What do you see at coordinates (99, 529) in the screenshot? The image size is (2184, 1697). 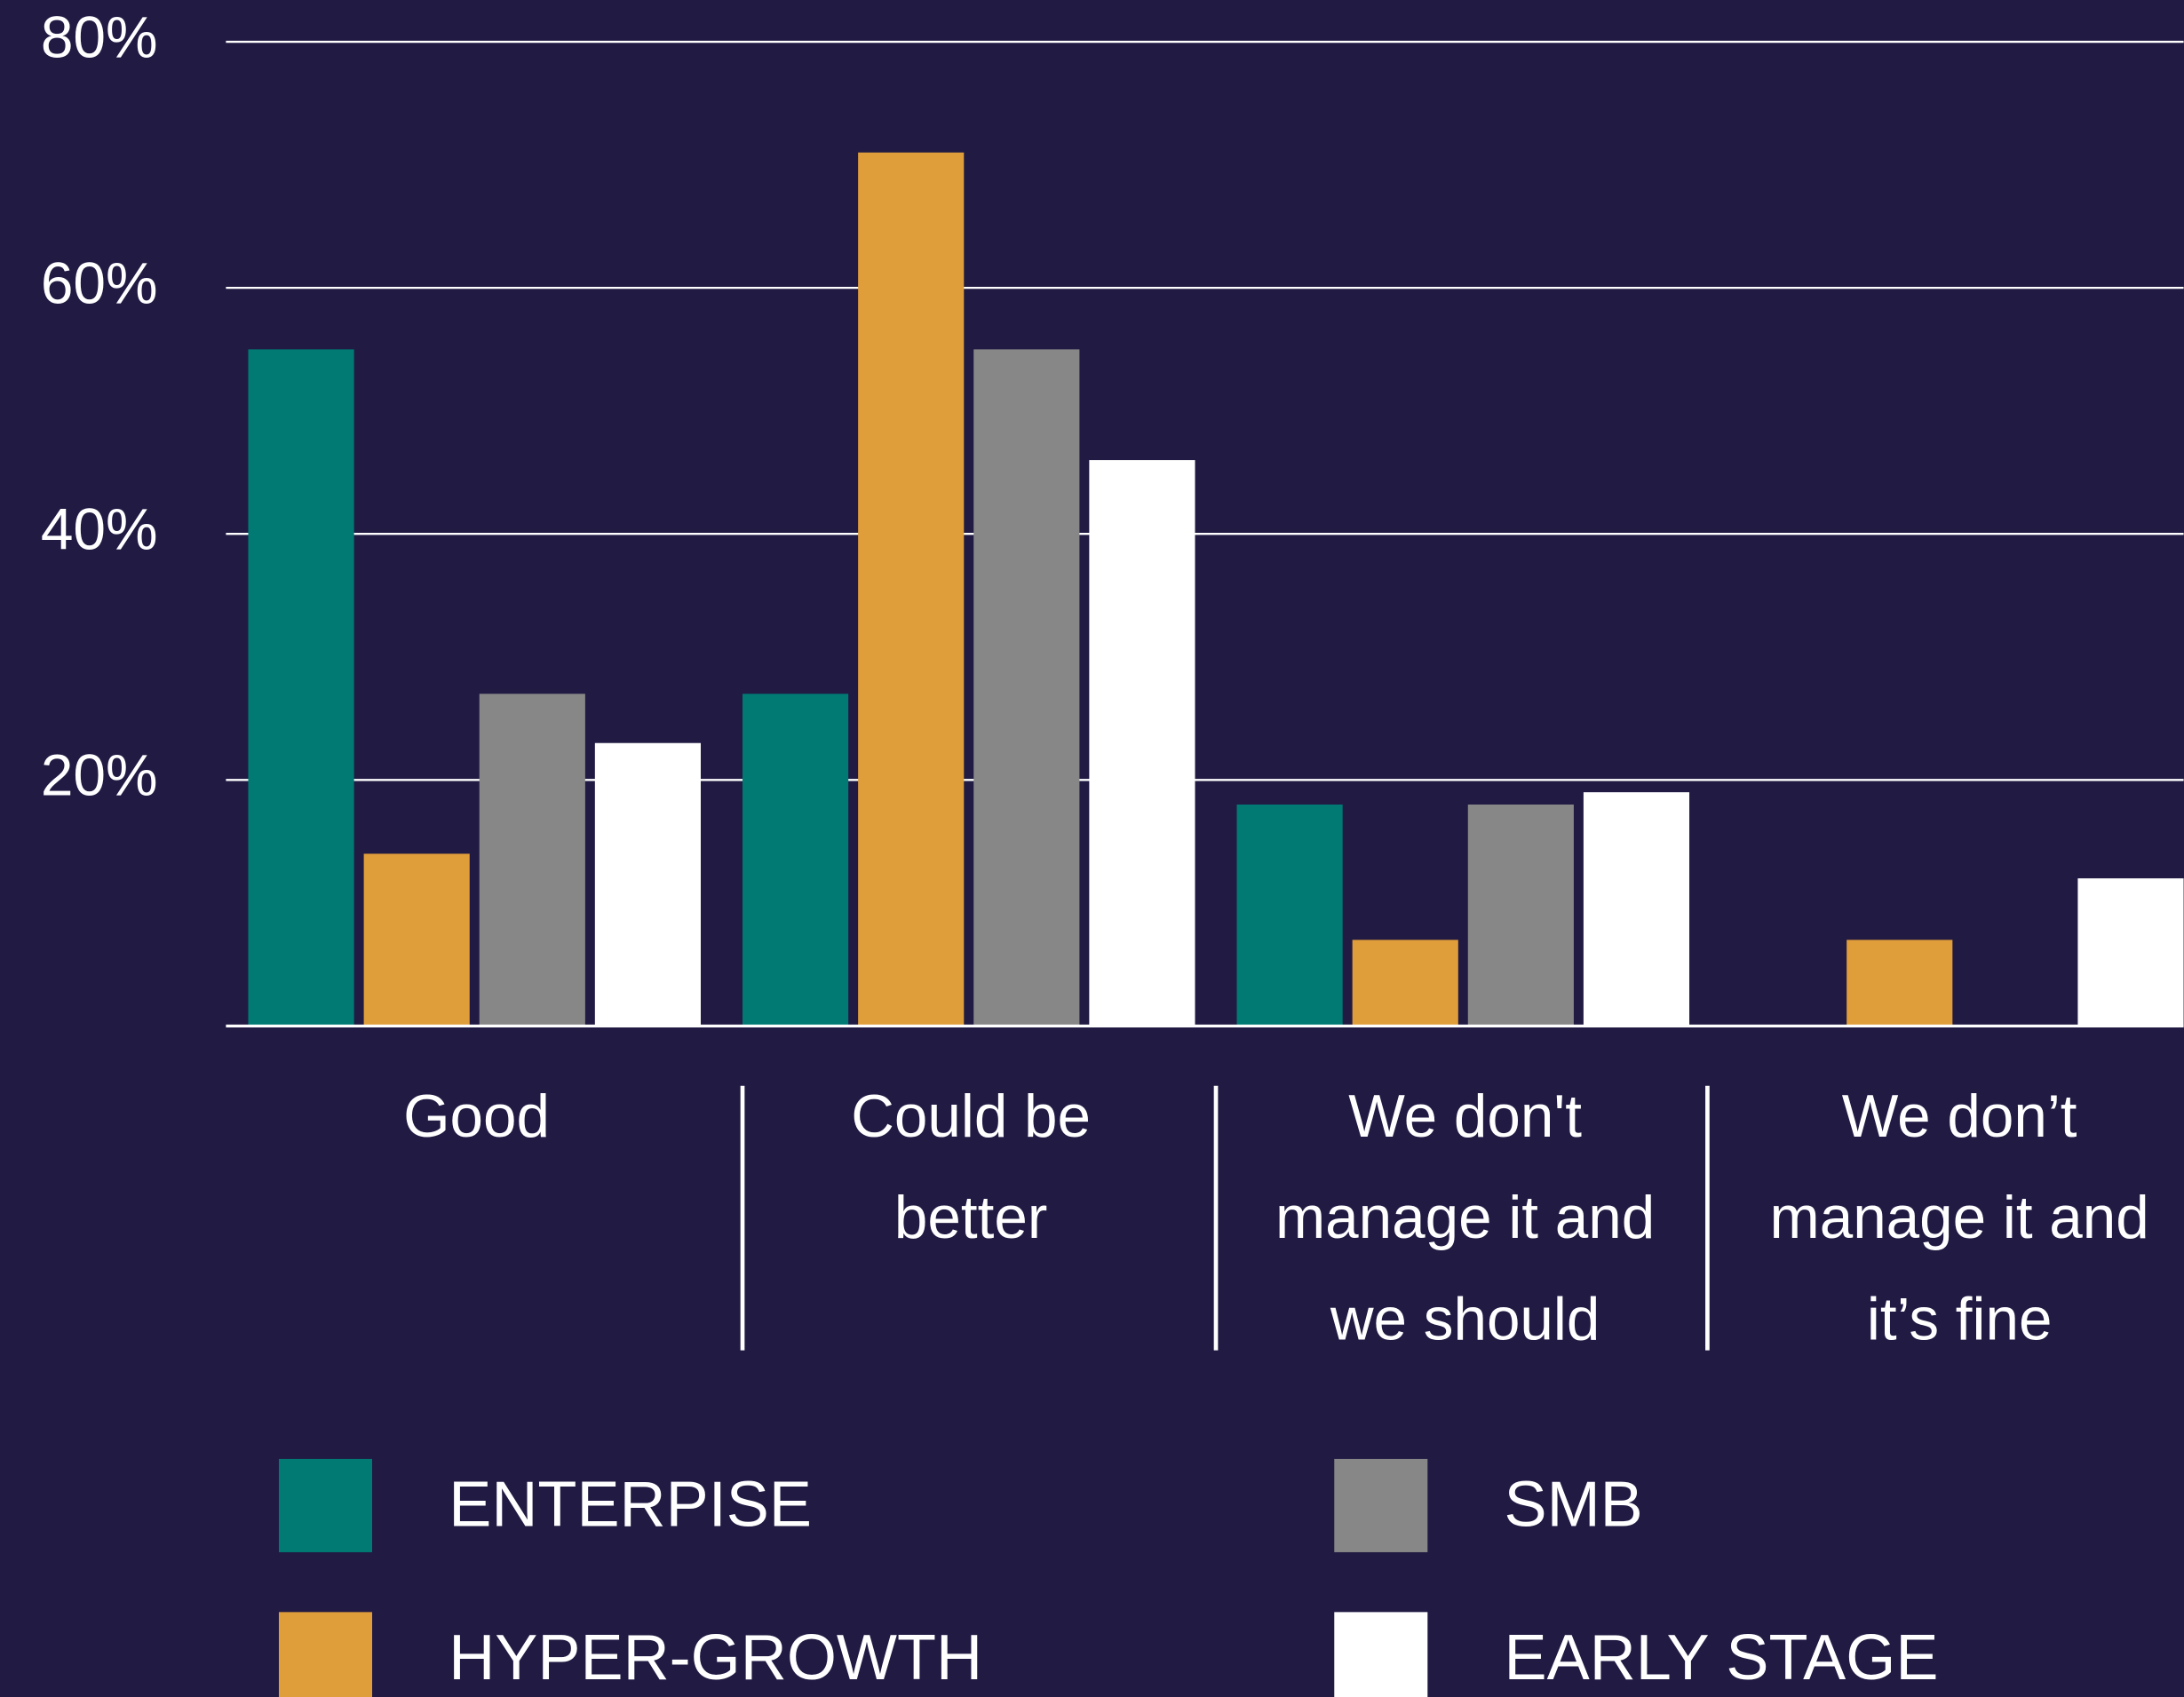 I see `y-tick-label: 40%` at bounding box center [99, 529].